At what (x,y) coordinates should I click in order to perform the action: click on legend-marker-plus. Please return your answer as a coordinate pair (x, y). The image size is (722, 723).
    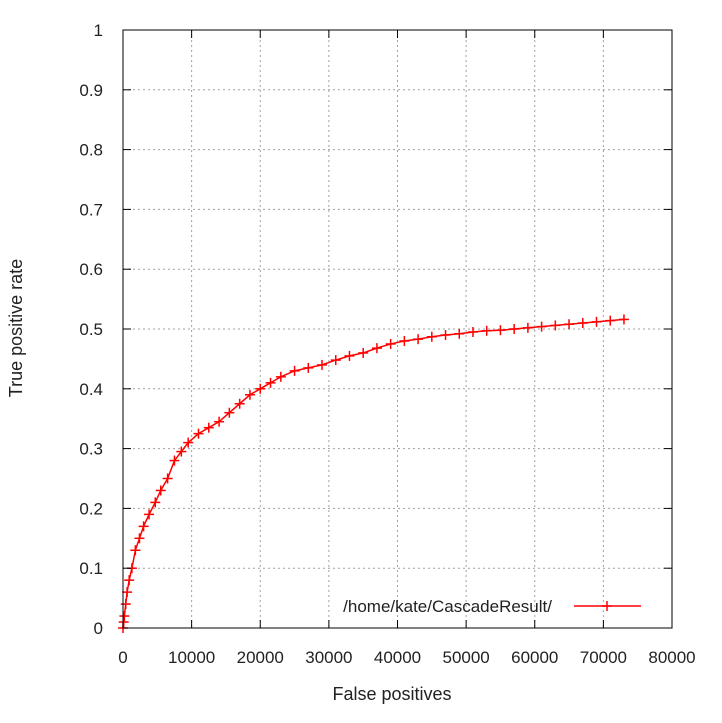
    Looking at the image, I should click on (607, 606).